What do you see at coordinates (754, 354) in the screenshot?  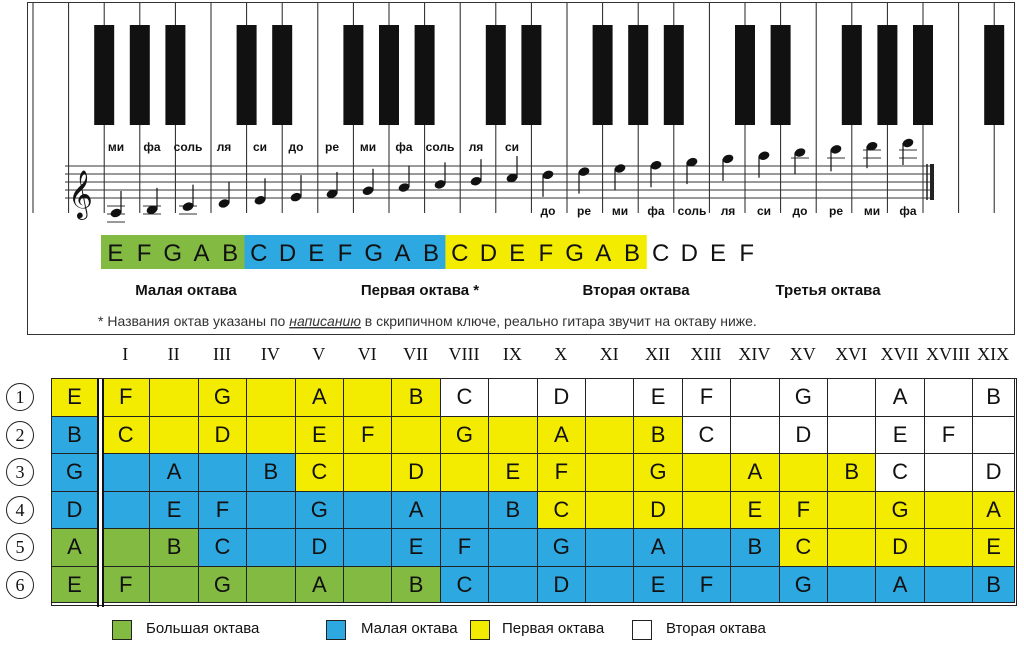 I see `fret-number: XIV` at bounding box center [754, 354].